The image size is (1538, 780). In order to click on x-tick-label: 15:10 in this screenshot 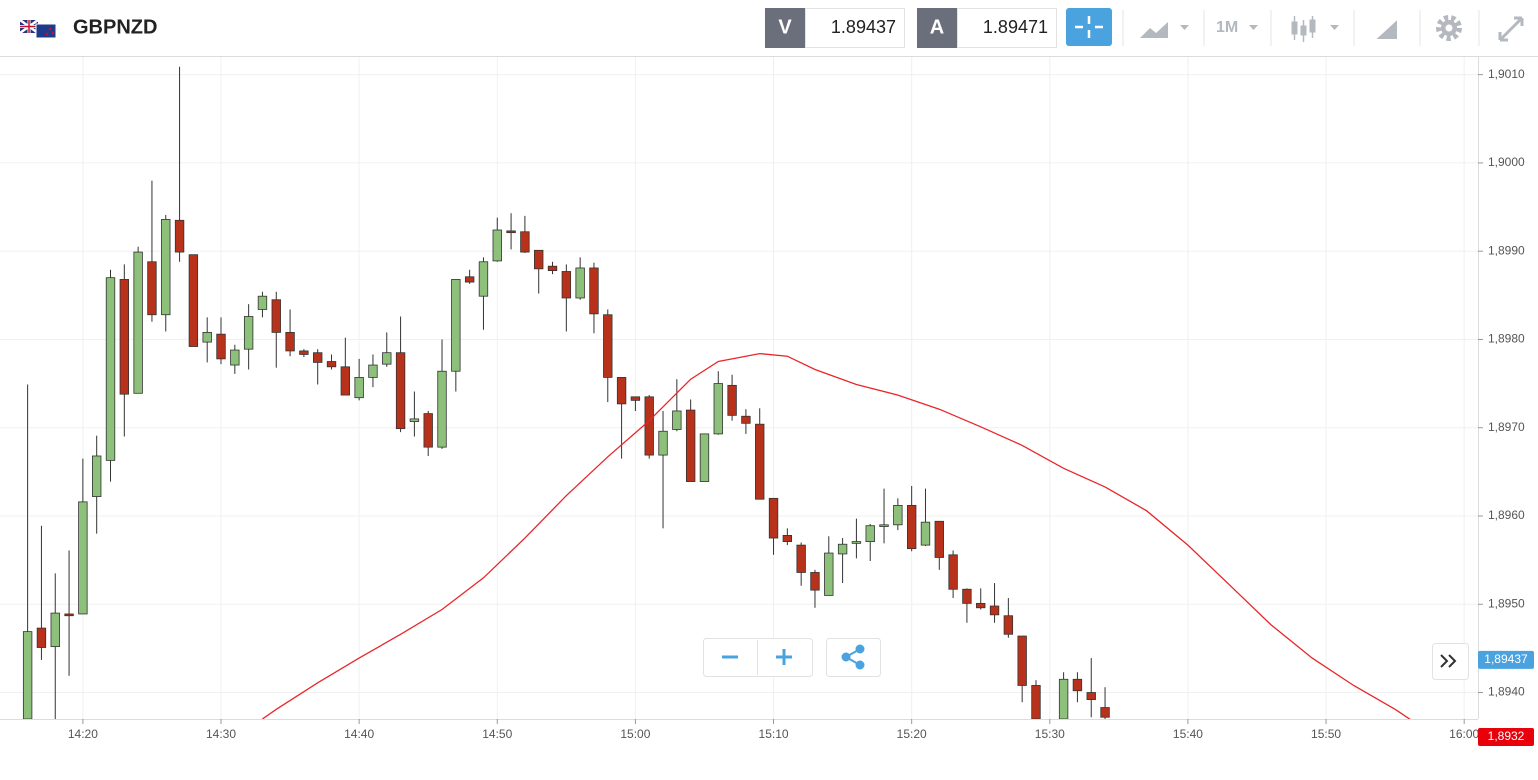, I will do `click(774, 734)`.